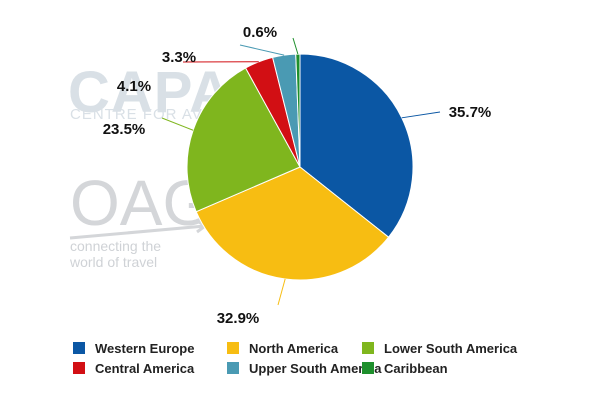 The image size is (600, 400). Describe the element at coordinates (233, 368) in the screenshot. I see `legend-swatch-upper-south-america` at that location.